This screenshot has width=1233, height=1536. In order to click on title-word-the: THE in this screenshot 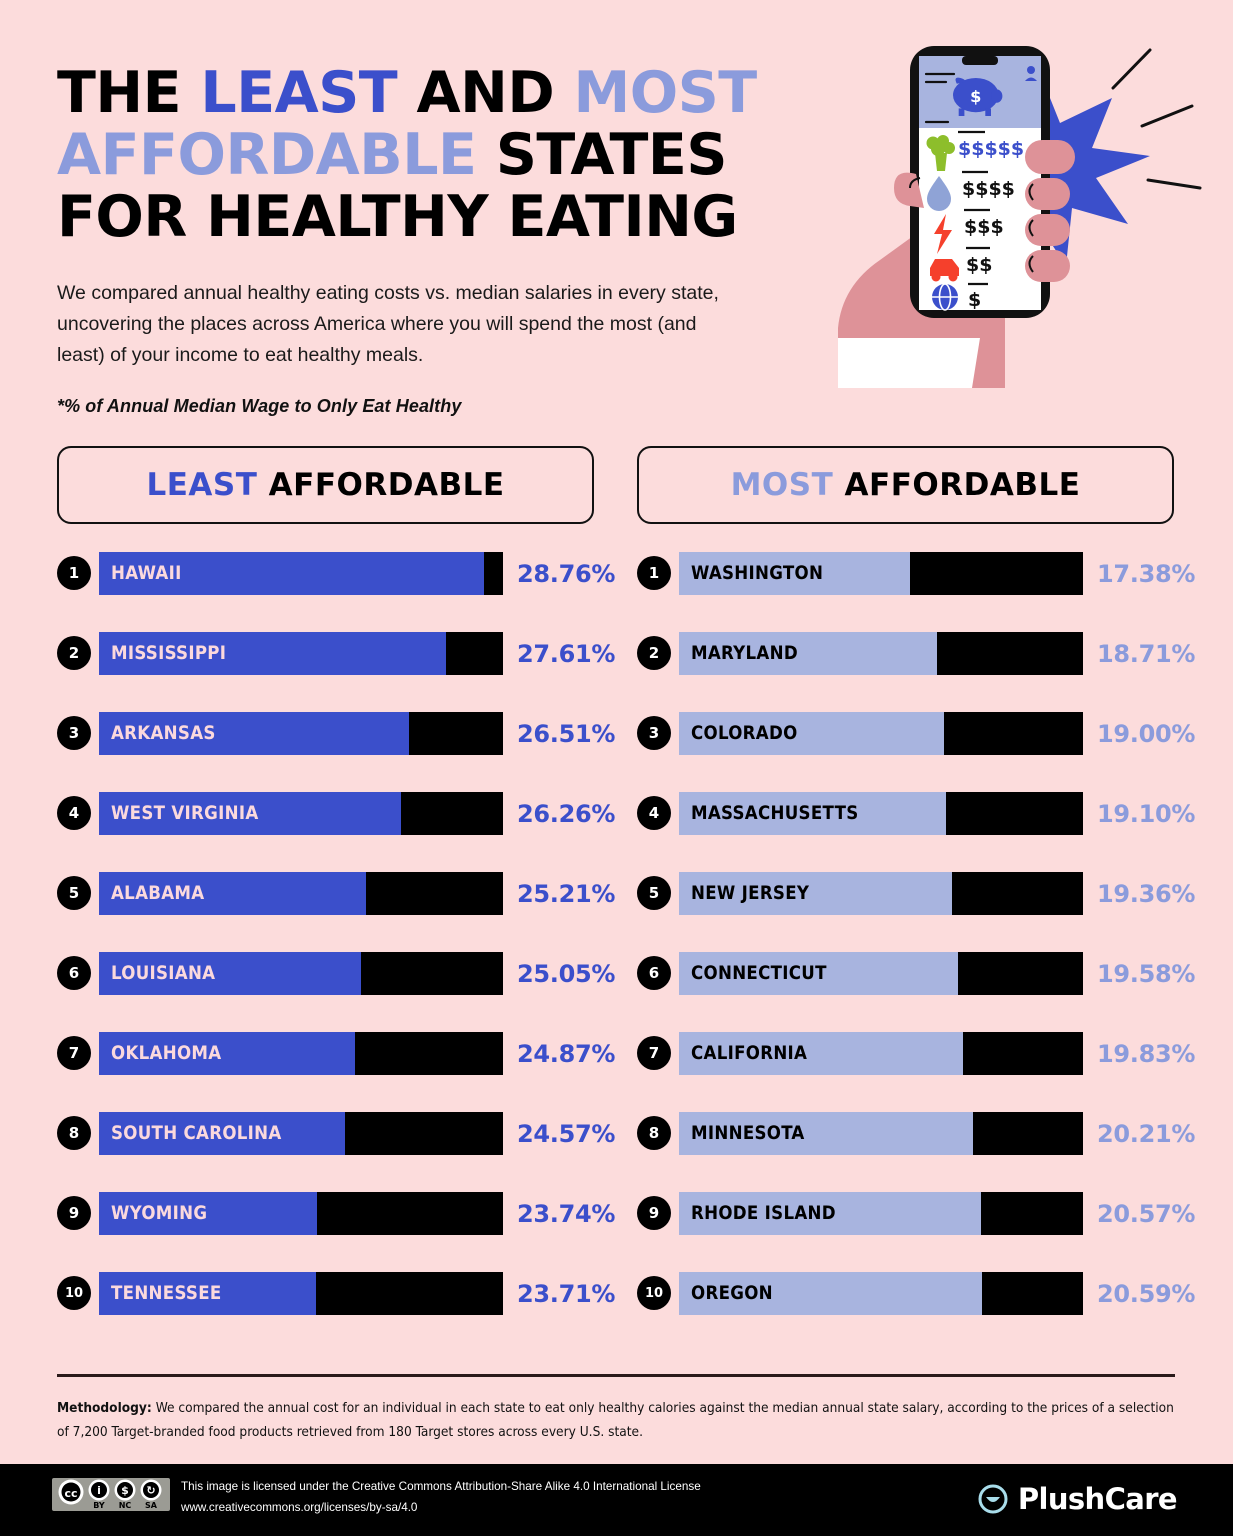, I will do `click(129, 93)`.